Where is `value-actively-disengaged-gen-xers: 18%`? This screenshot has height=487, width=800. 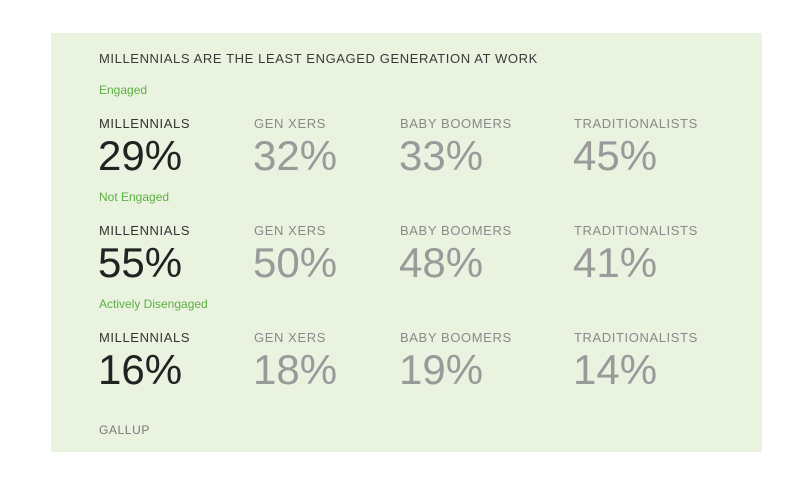
value-actively-disengaged-gen-xers: 18% is located at coordinates (295, 369).